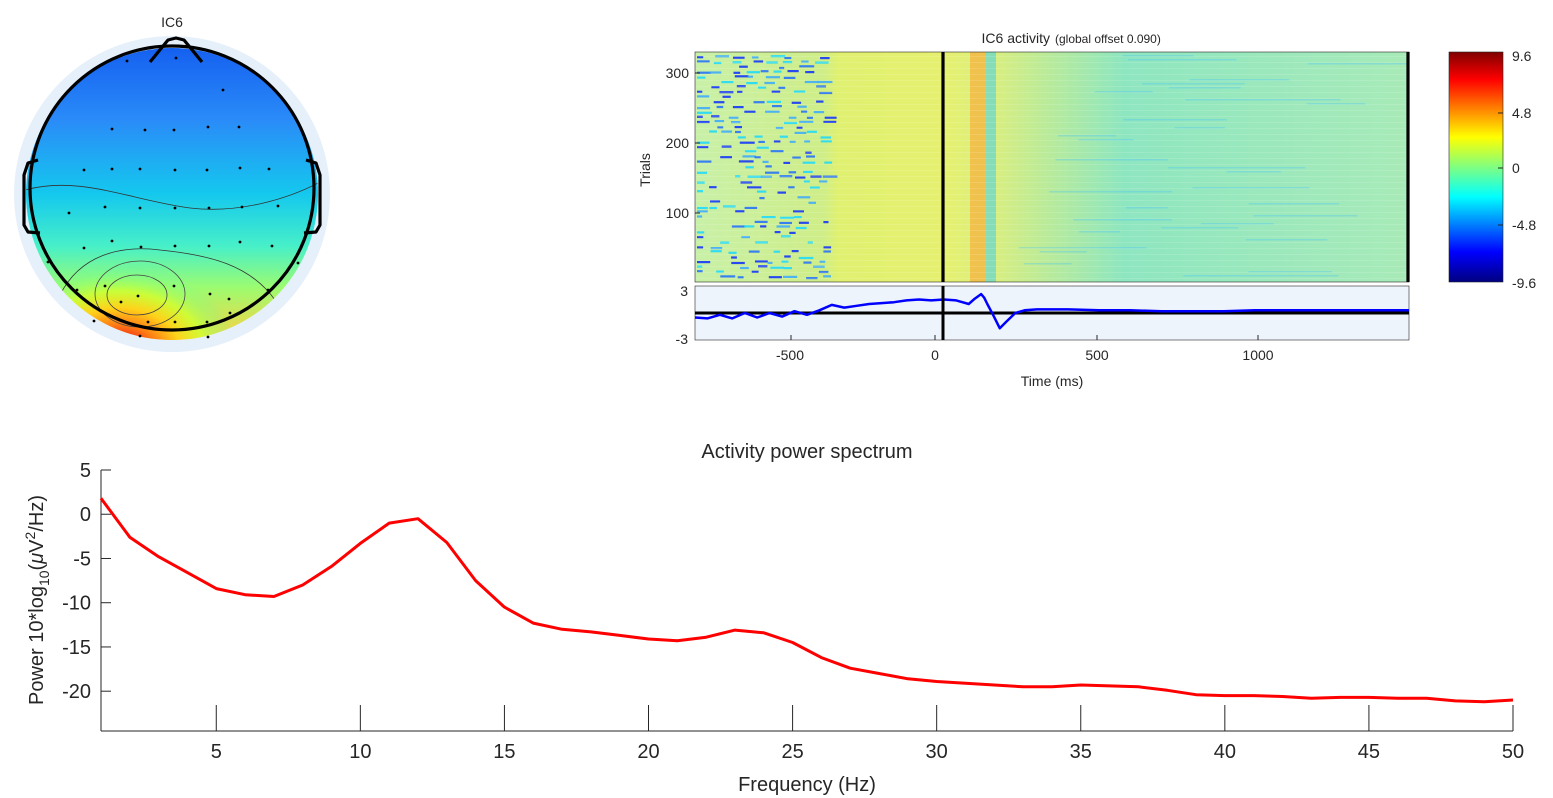  What do you see at coordinates (76, 692) in the screenshot?
I see `spectrum-y-tick-label: -20` at bounding box center [76, 692].